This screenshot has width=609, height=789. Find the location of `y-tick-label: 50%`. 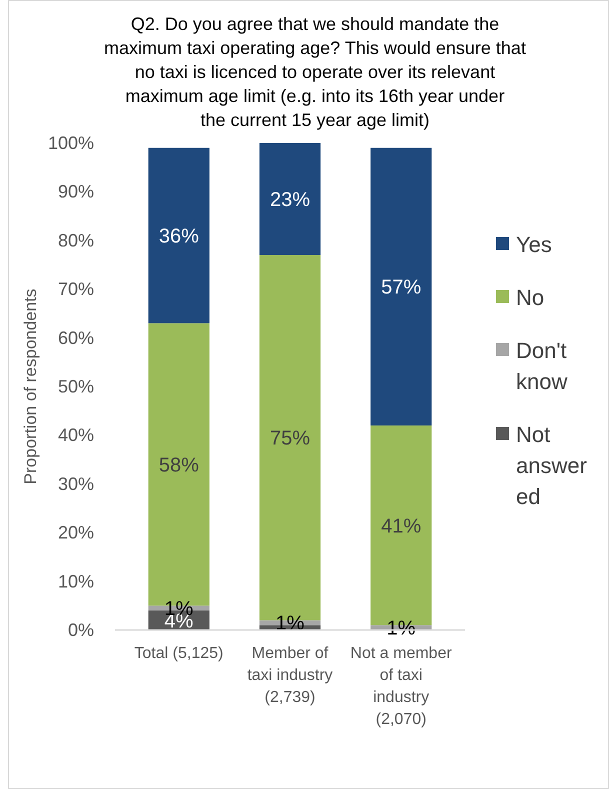

y-tick-label: 50% is located at coordinates (76, 386).